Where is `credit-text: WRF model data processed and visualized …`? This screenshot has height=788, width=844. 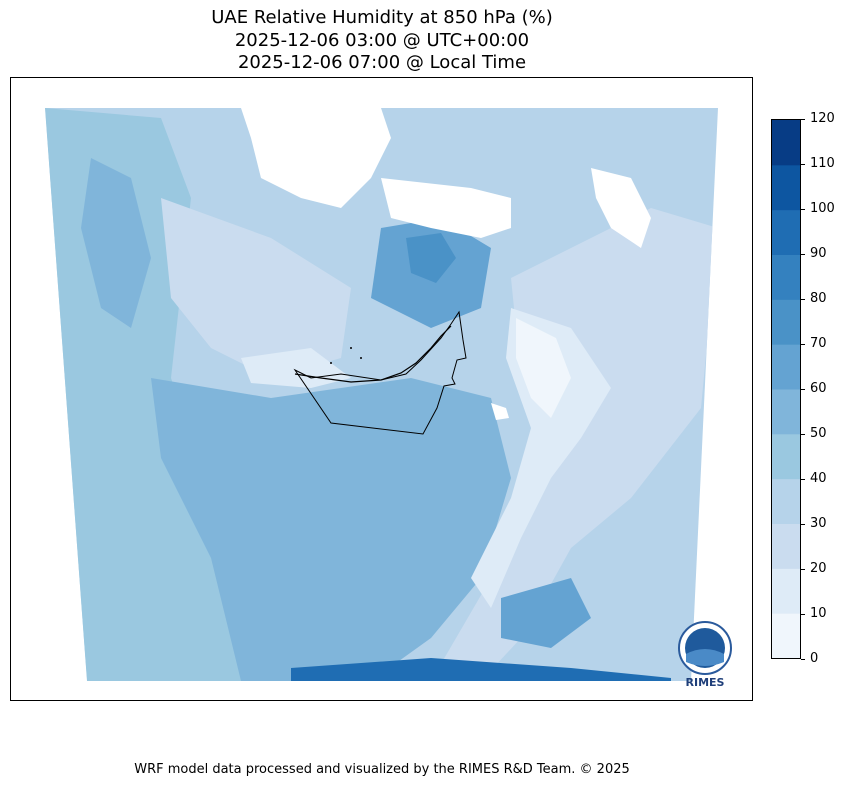
credit-text: WRF model data processed and visualized … is located at coordinates (382, 769).